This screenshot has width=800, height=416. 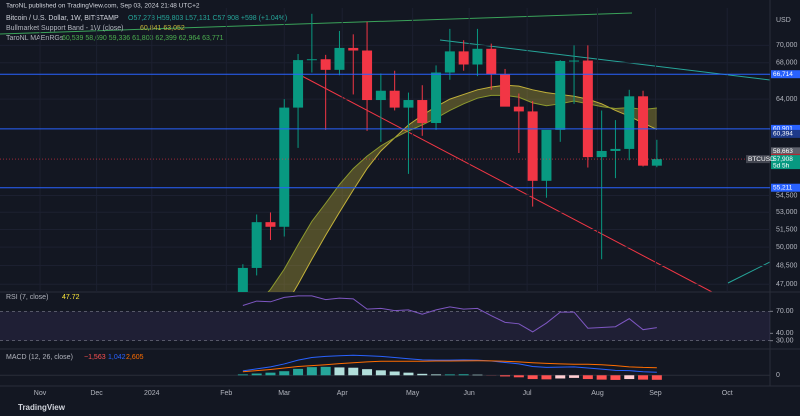 I want to click on x-tick-label: Jul, so click(x=527, y=393).